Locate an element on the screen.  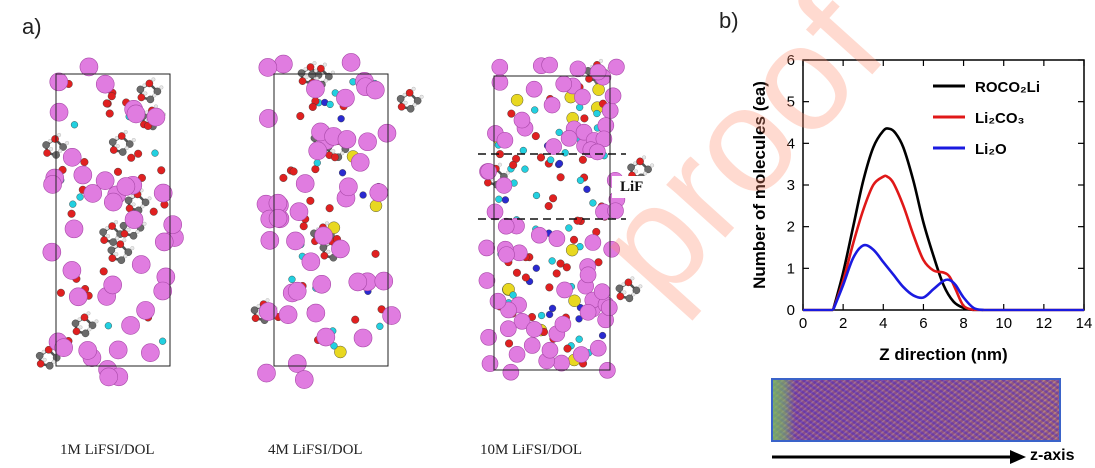
y-tick-label: 3 is located at coordinates (791, 185).